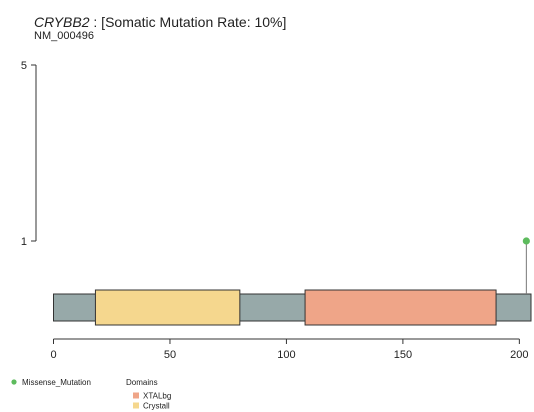  Describe the element at coordinates (400, 307) in the screenshot. I see `domain-xtalbg` at that location.